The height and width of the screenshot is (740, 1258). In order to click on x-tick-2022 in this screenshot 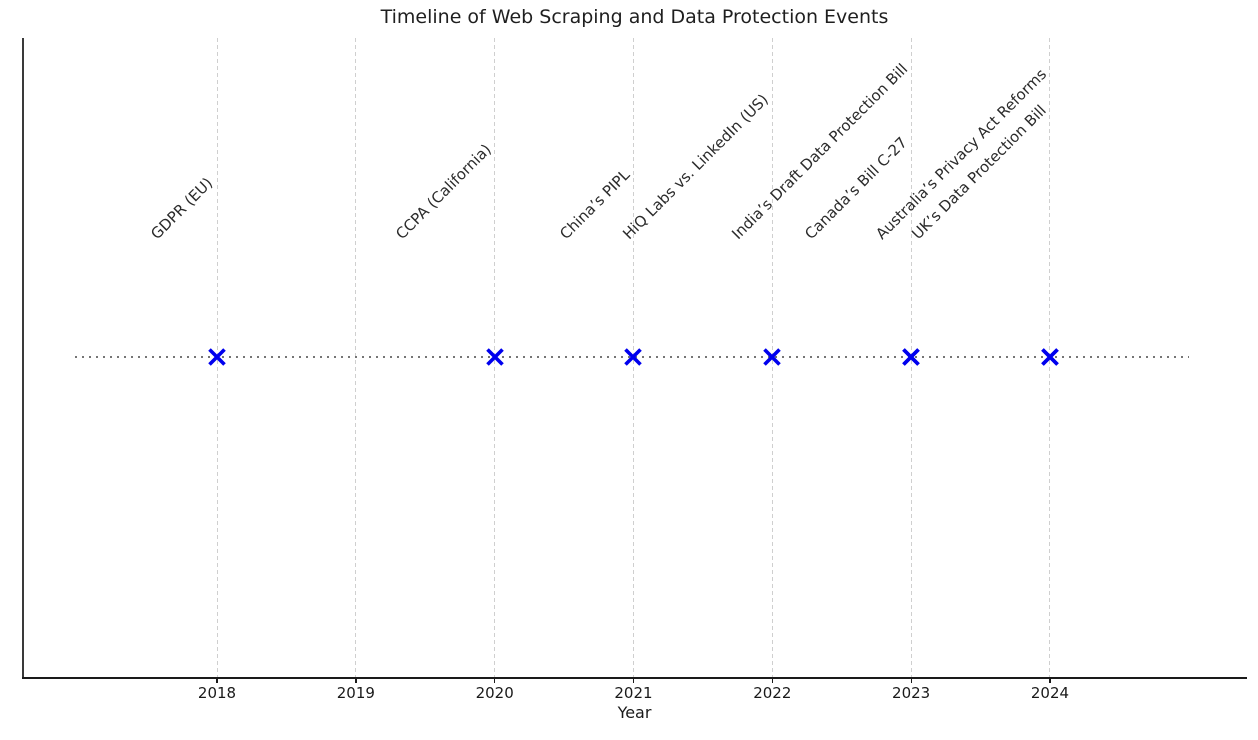, I will do `click(772, 680)`.